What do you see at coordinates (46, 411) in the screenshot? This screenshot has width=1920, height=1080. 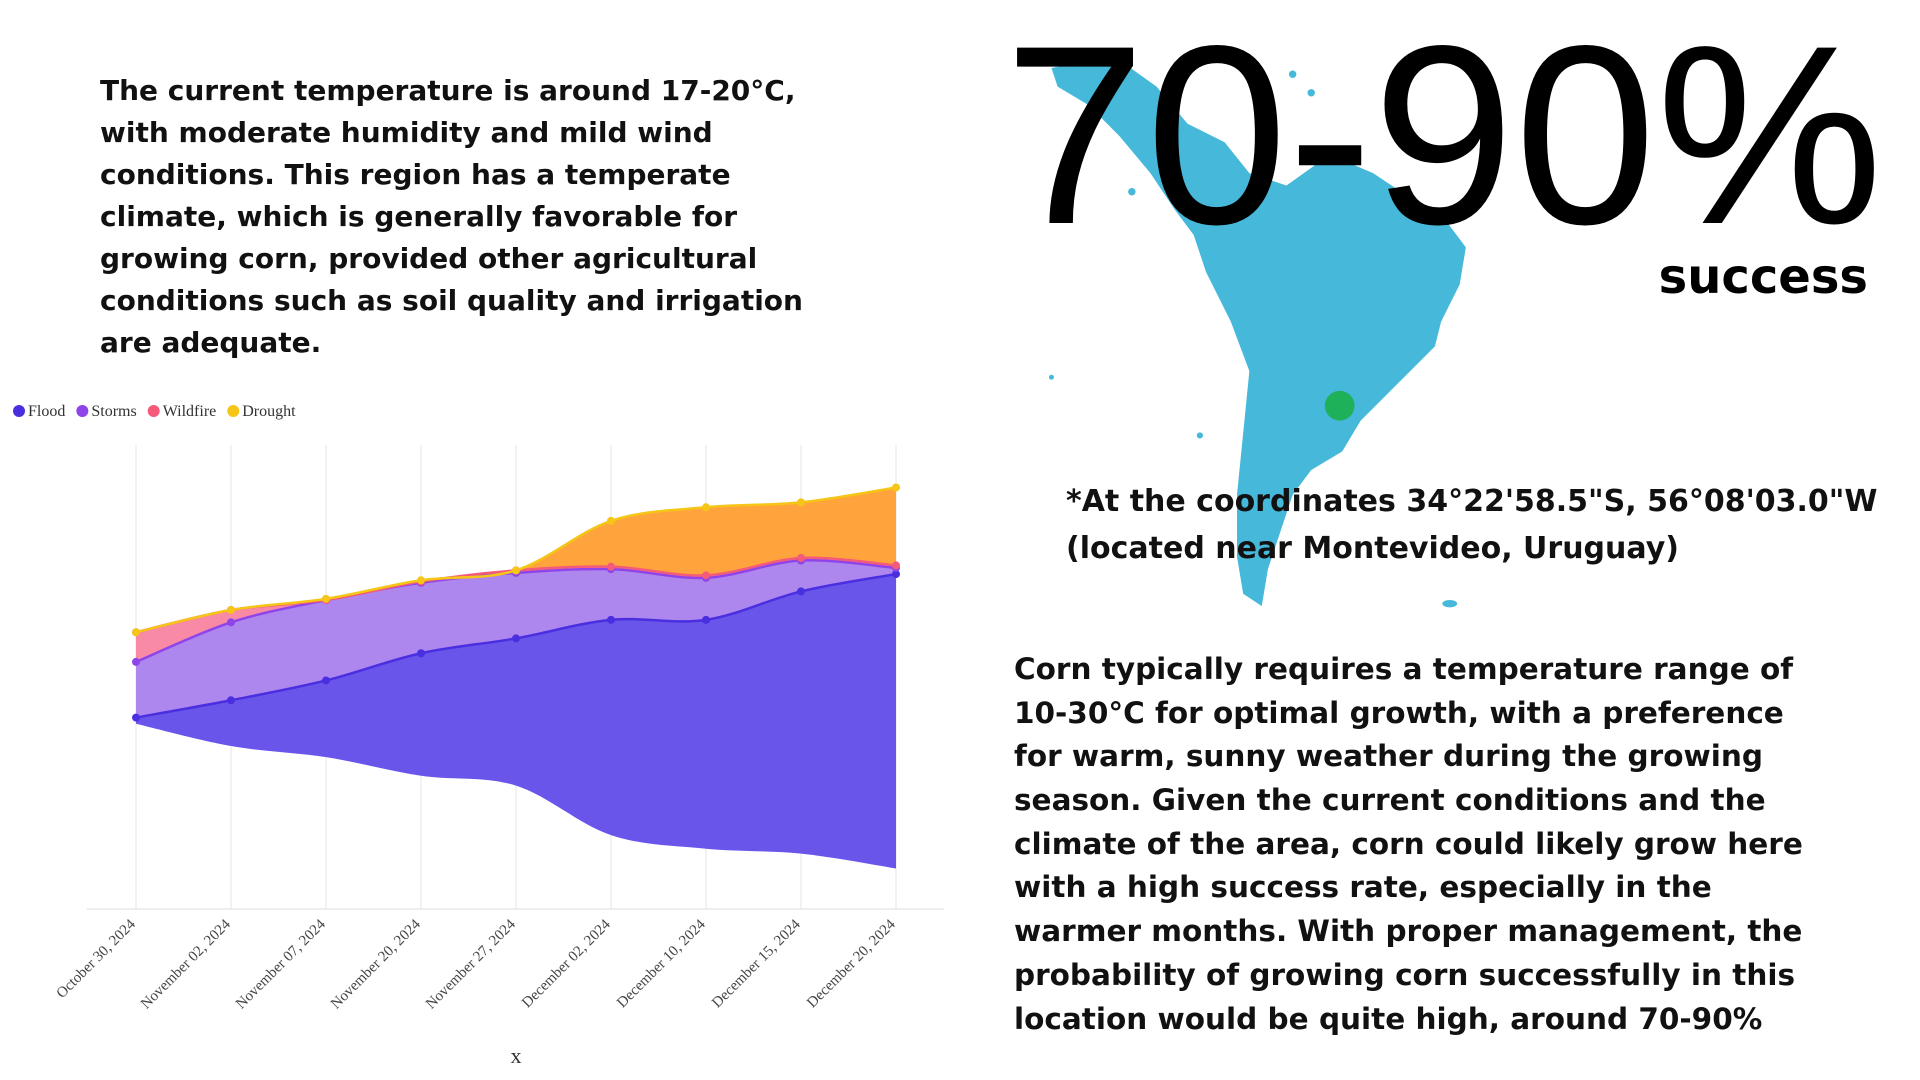 I see `legend-label: Flood` at bounding box center [46, 411].